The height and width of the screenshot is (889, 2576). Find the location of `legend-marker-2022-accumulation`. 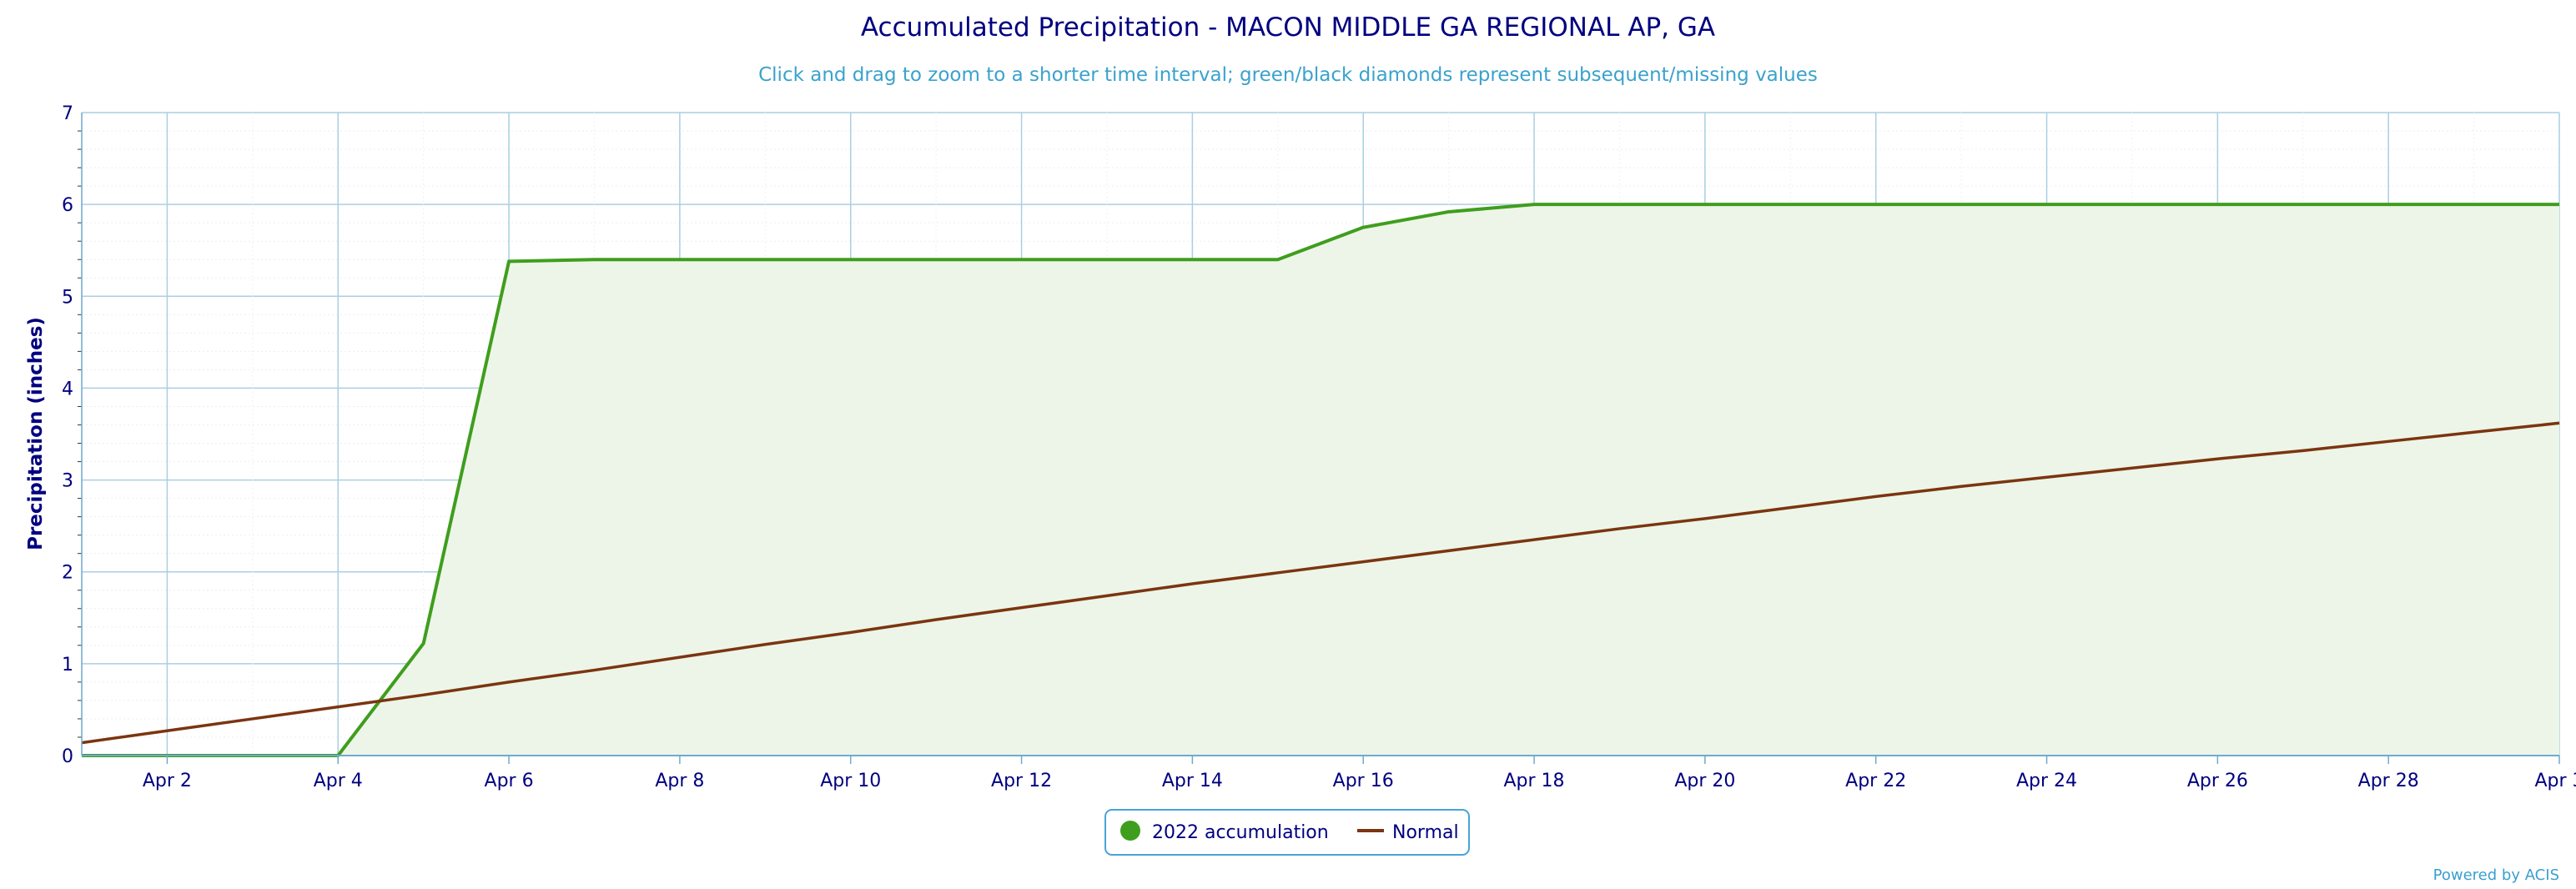

legend-marker-2022-accumulation is located at coordinates (1130, 831).